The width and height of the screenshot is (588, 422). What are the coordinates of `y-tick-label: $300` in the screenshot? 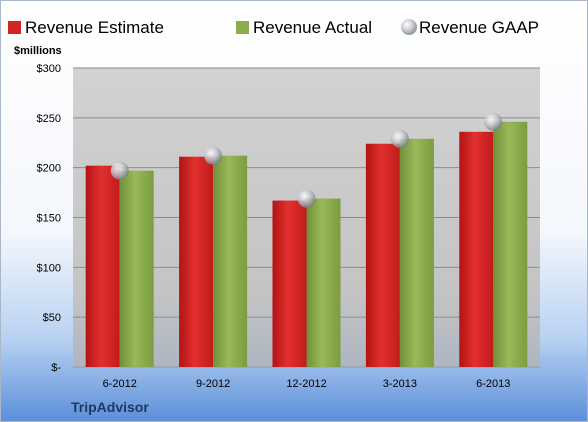 It's located at (49, 69).